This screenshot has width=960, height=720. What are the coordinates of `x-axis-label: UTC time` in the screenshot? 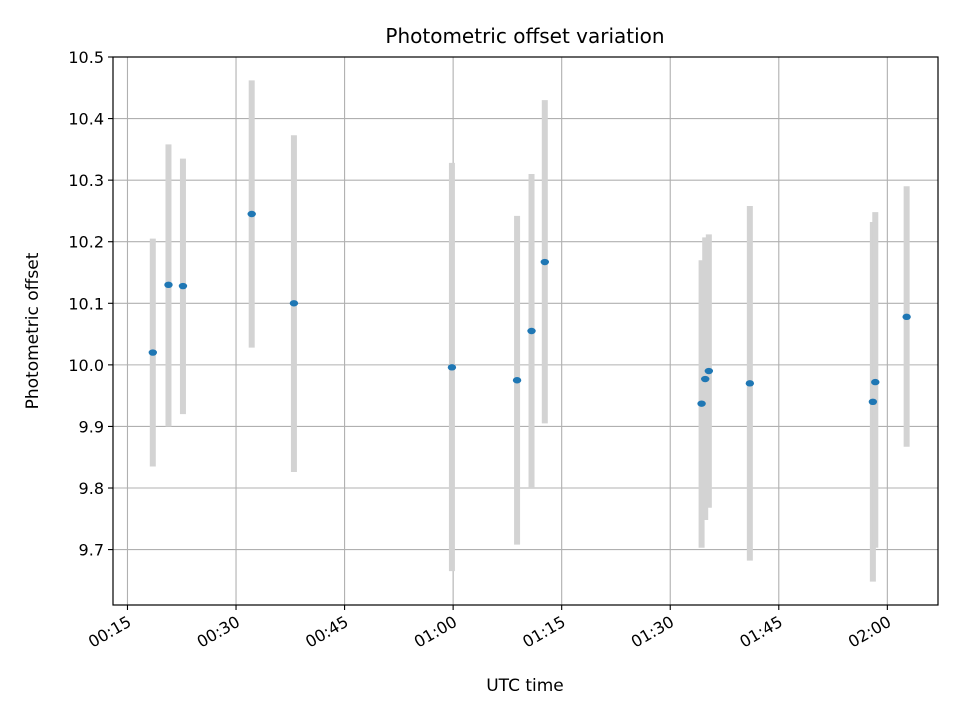 It's located at (525, 686).